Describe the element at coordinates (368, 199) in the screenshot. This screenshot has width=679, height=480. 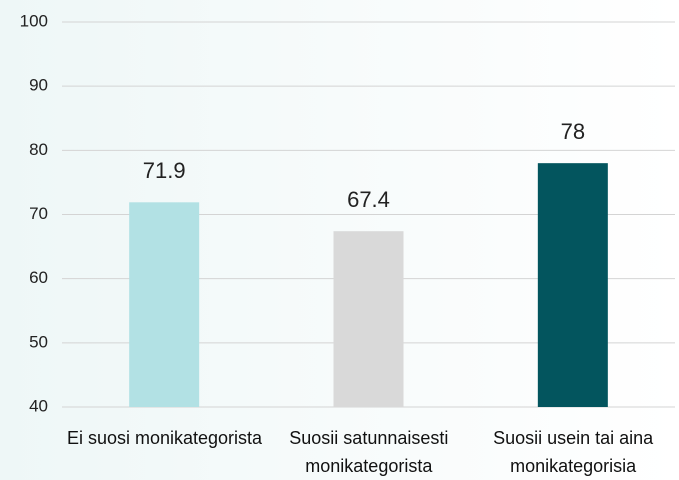
I see `value-label: 67.4` at that location.